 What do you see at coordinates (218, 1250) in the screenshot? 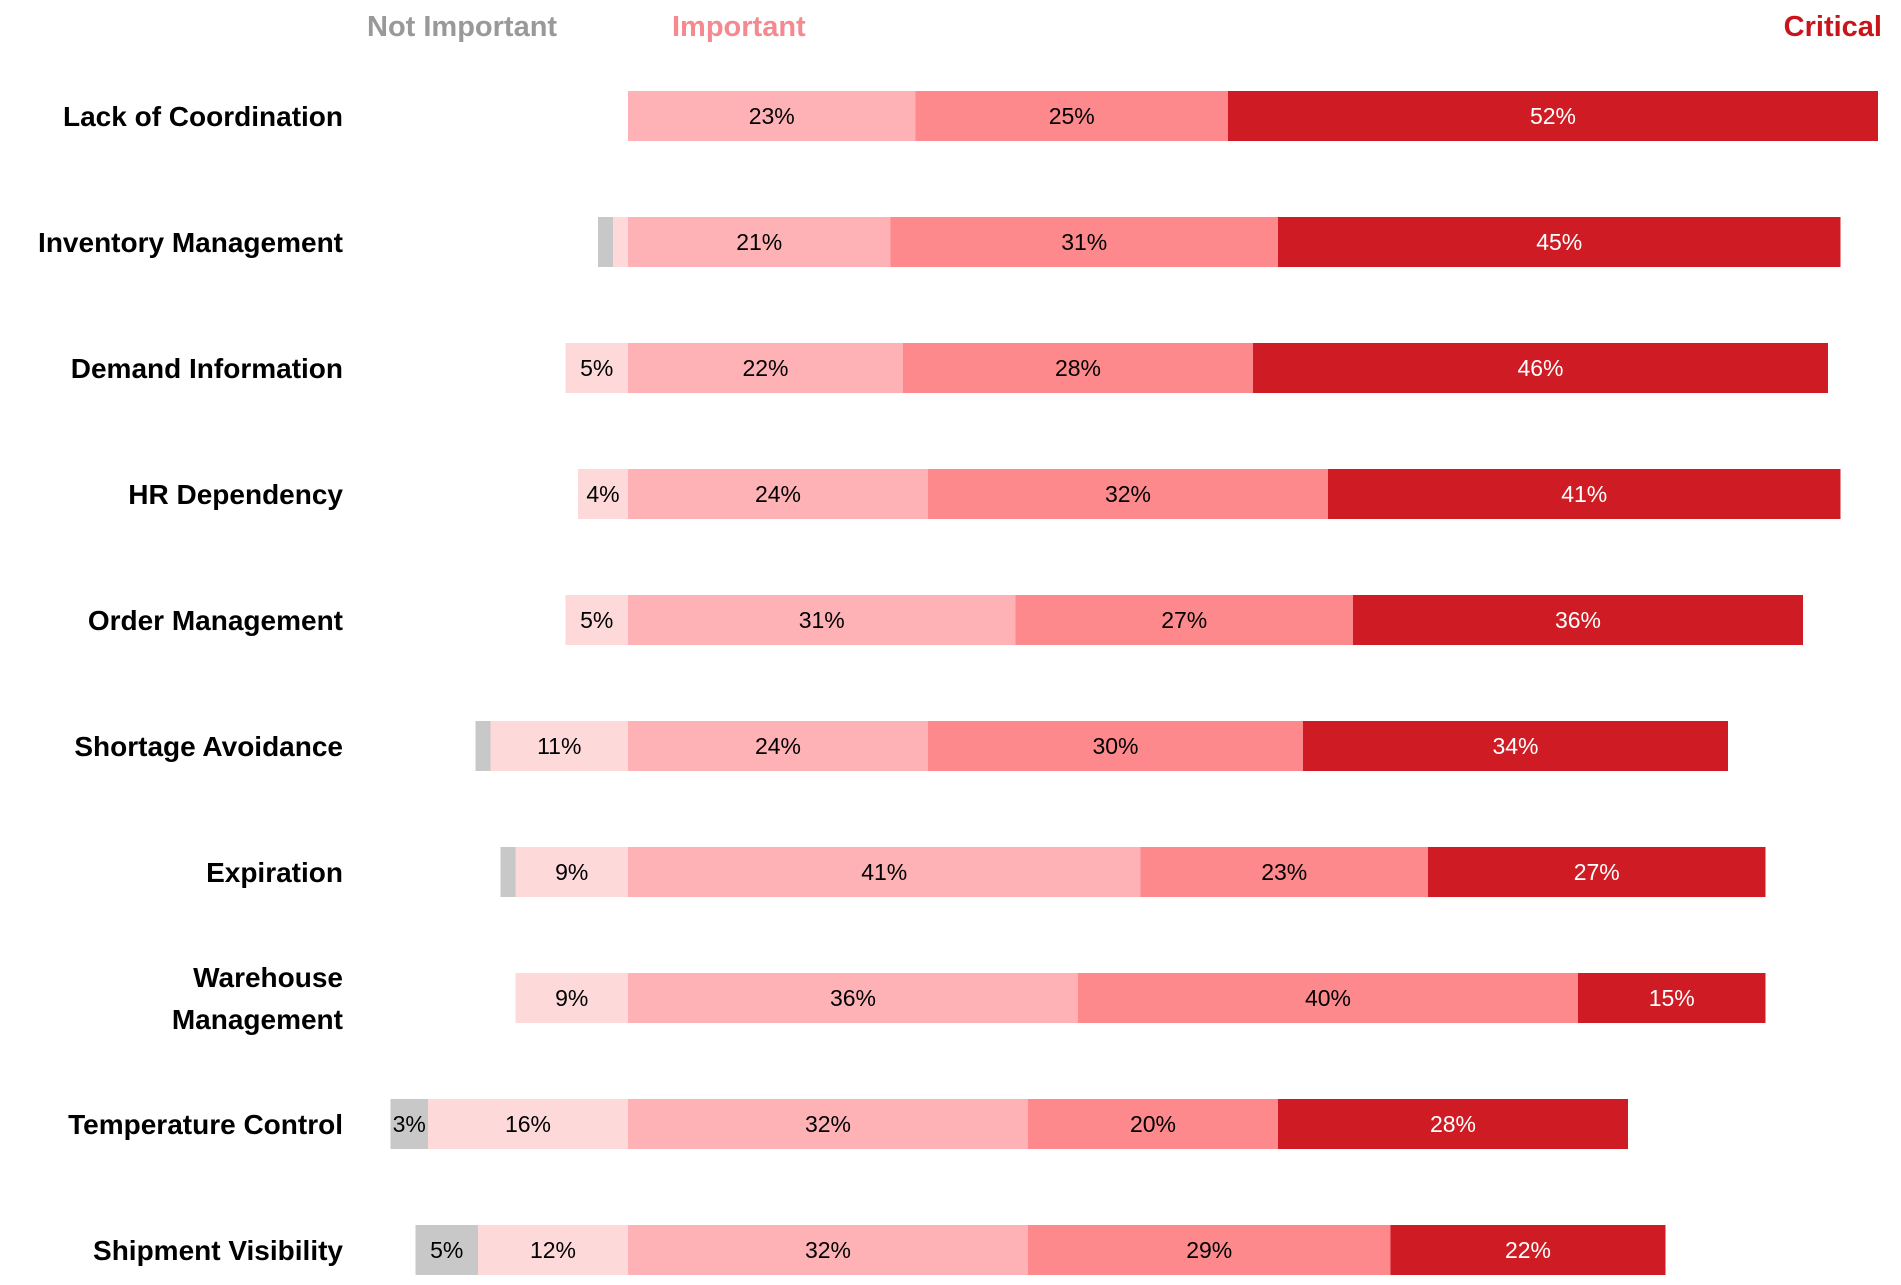
I see `category-label: Shipment Visibility` at bounding box center [218, 1250].